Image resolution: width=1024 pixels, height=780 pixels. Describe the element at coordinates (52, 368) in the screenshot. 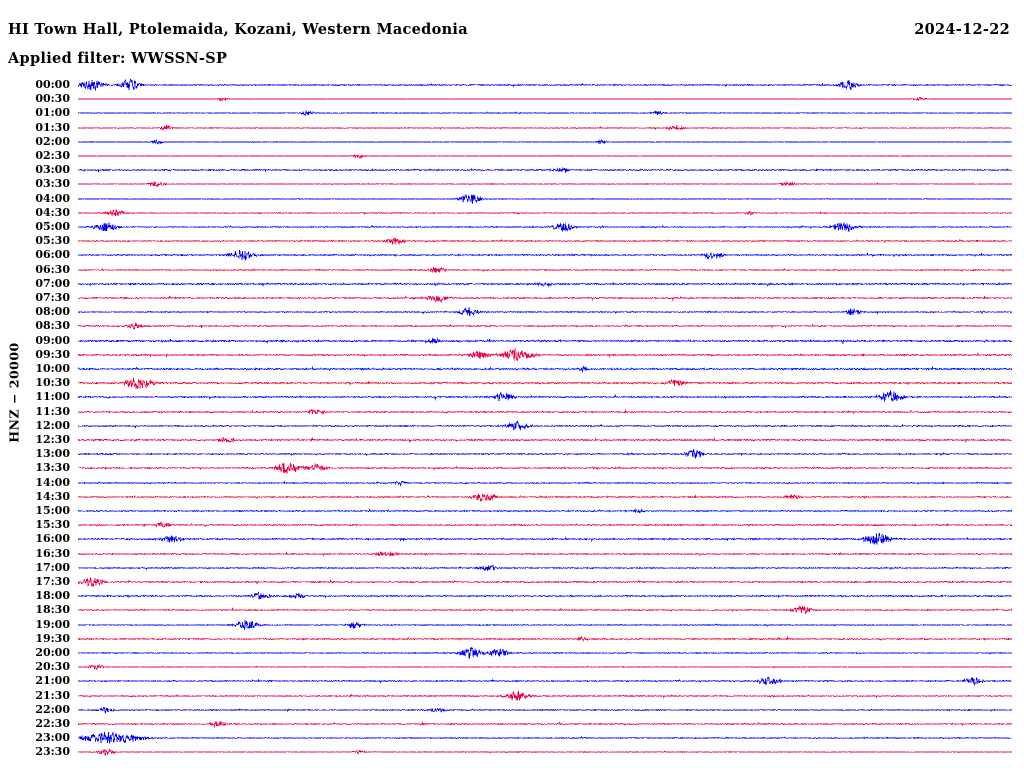

I see `time-axis-tick-label: 10:00` at that location.